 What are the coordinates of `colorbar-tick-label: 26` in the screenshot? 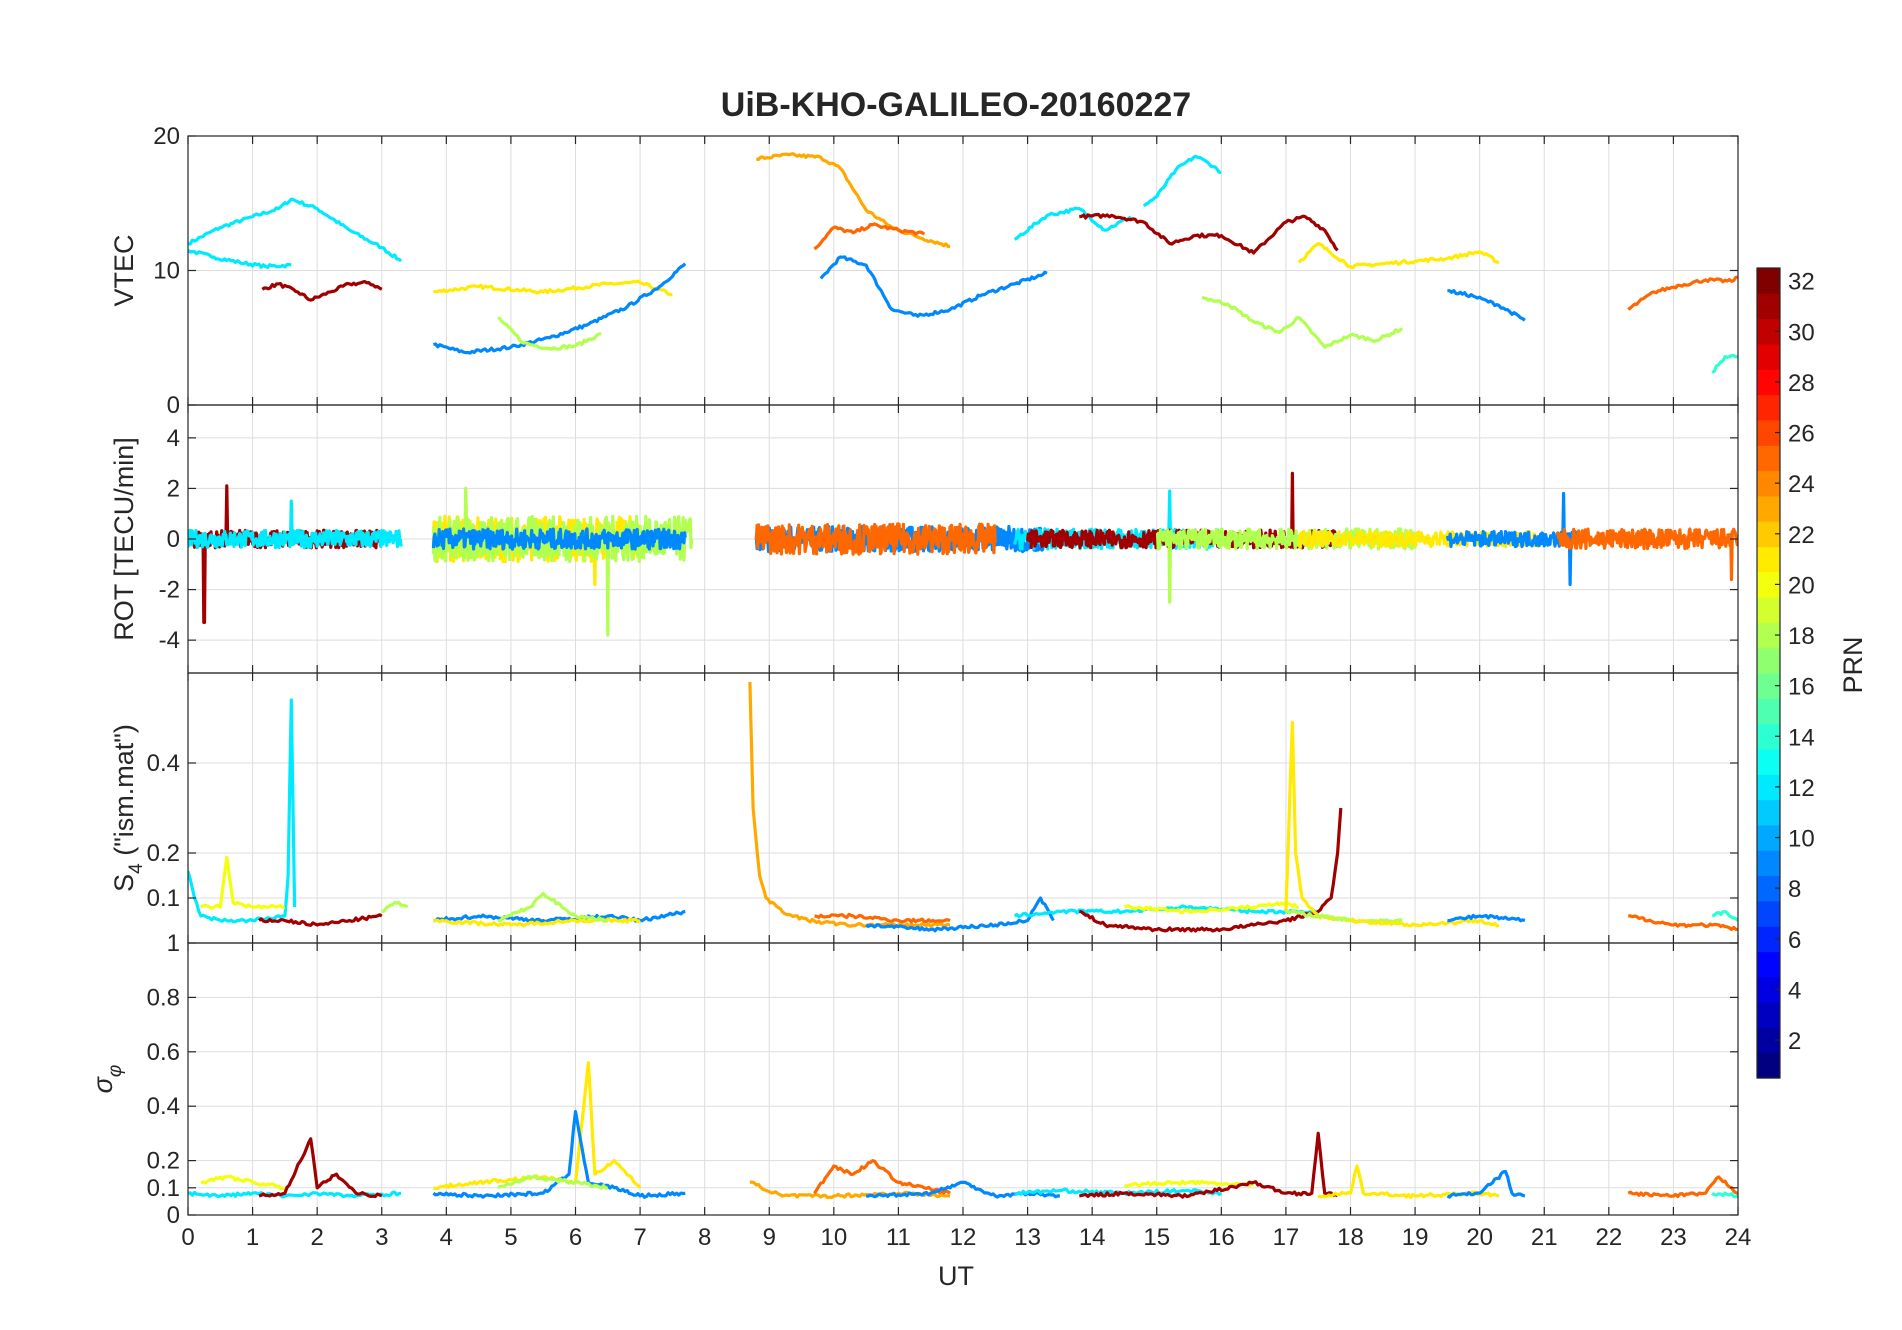 It's located at (1801, 434).